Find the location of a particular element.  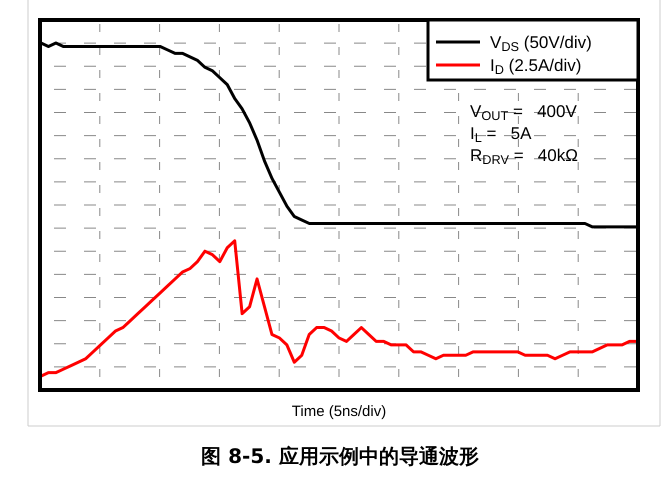

annotation: I$_{L}$ = 5A is located at coordinates (501, 135).